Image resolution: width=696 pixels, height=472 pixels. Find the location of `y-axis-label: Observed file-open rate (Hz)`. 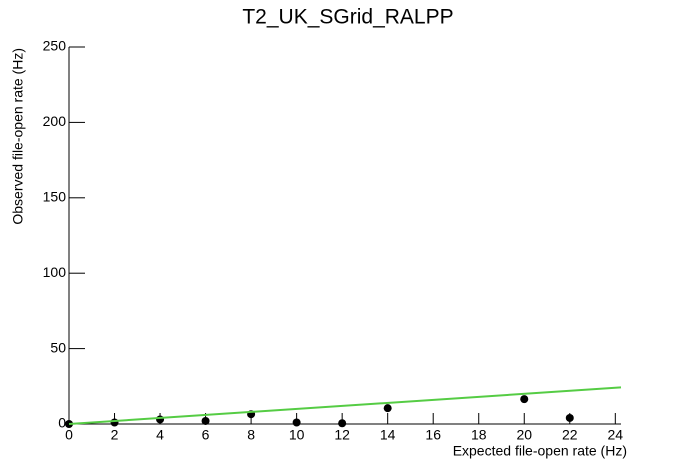

y-axis-label: Observed file-open rate (Hz) is located at coordinates (18, 136).